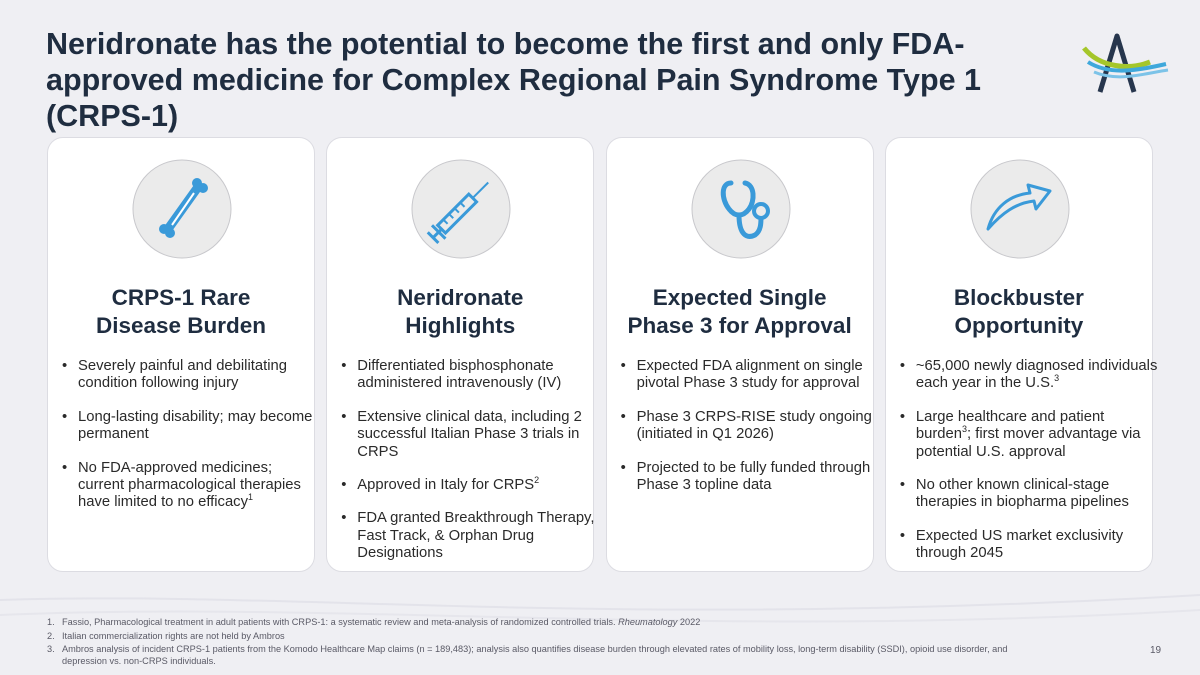 Image resolution: width=1200 pixels, height=675 pixels. What do you see at coordinates (181, 312) in the screenshot?
I see `card-heading: CRPS-1 Rare Disease Burden` at bounding box center [181, 312].